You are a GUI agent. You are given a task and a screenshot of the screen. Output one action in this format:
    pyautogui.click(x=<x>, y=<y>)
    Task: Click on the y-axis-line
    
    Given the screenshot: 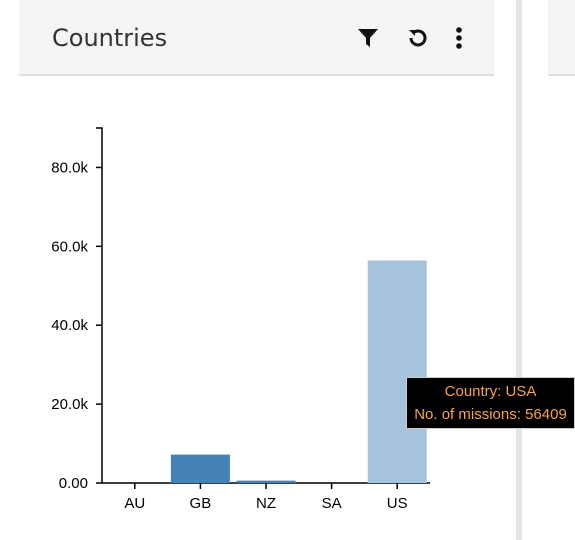 What is the action you would take?
    pyautogui.click(x=99, y=305)
    